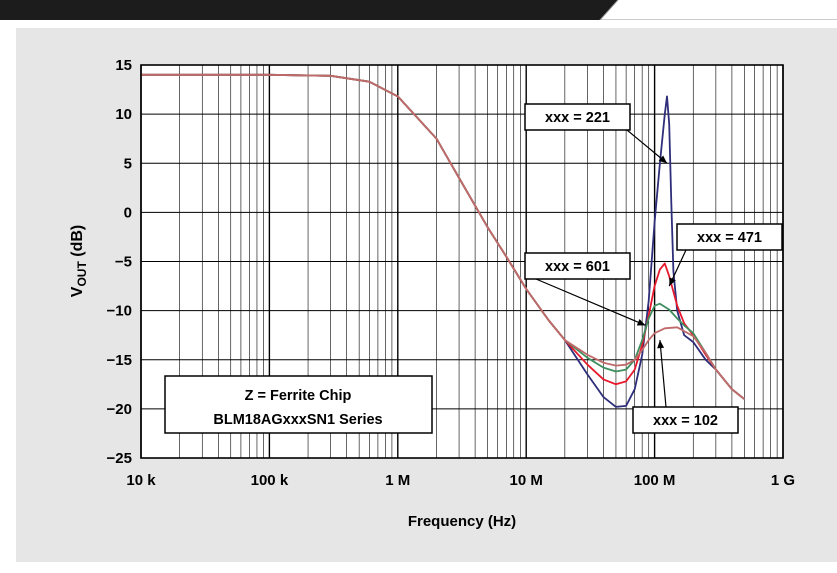 This screenshot has width=837, height=573. Describe the element at coordinates (119, 458) in the screenshot. I see `y-tick-label: −25` at that location.